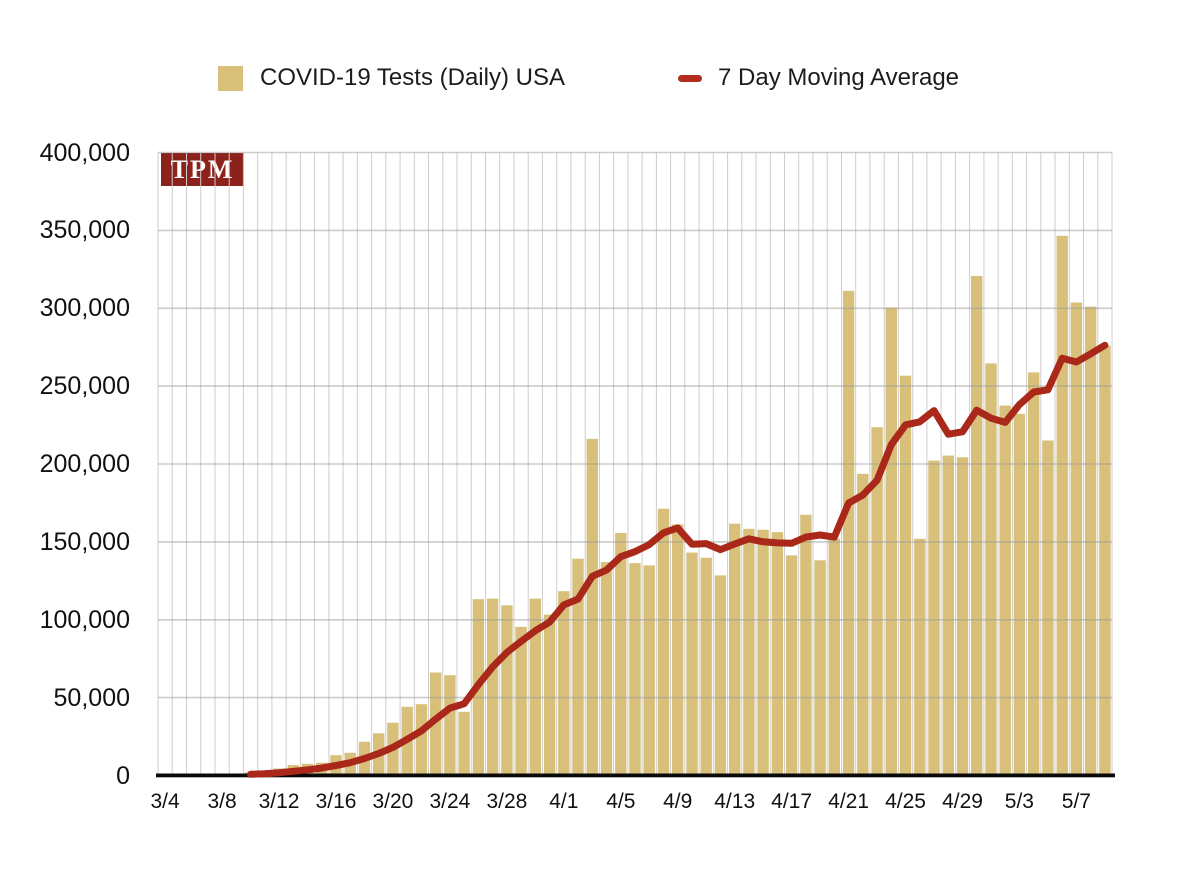 The width and height of the screenshot is (1200, 894). I want to click on x-tick-label: 4/29, so click(962, 801).